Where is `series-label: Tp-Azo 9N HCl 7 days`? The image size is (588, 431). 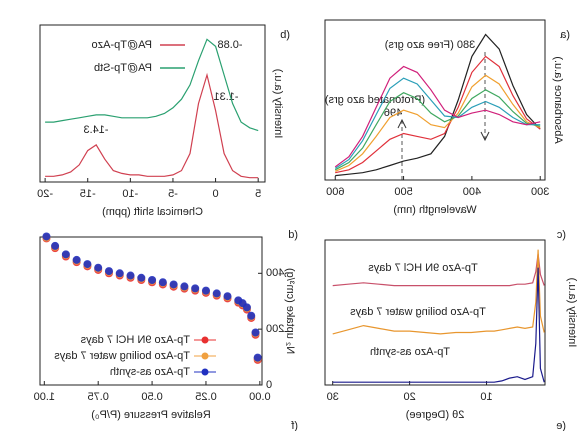 series-label: Tp-Azo 9N HCl 7 days is located at coordinates (423, 268).